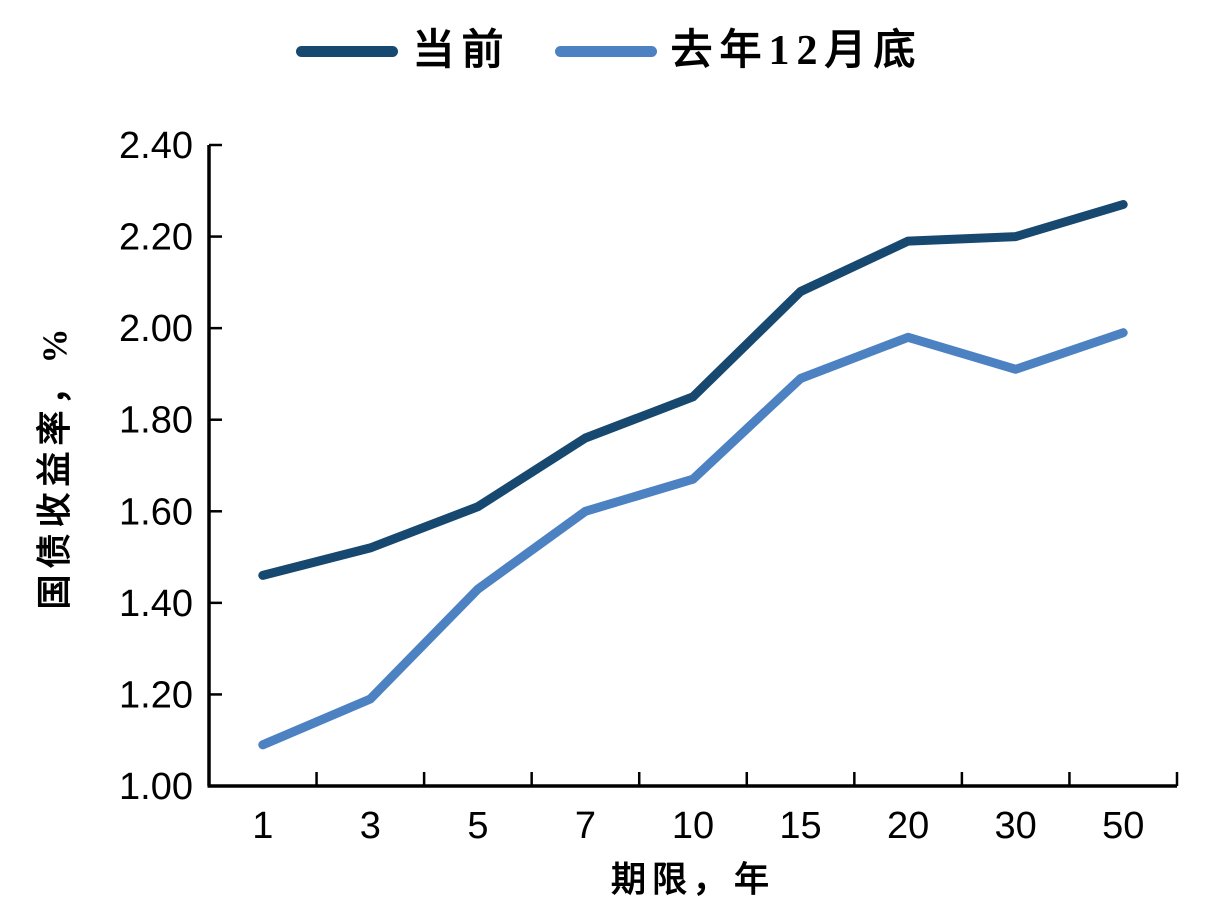  What do you see at coordinates (156, 604) in the screenshot?
I see `y-tick-label: 1.40` at bounding box center [156, 604].